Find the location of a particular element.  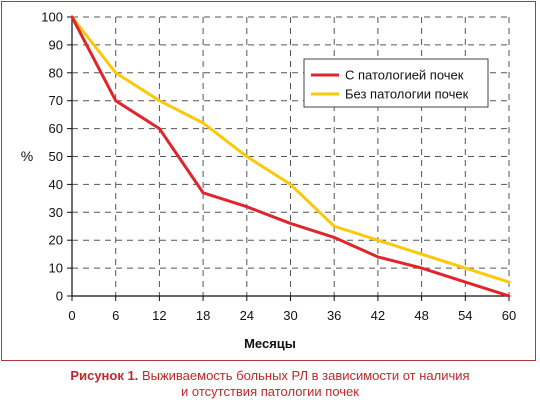

x-tick-label: 0 is located at coordinates (71, 315).